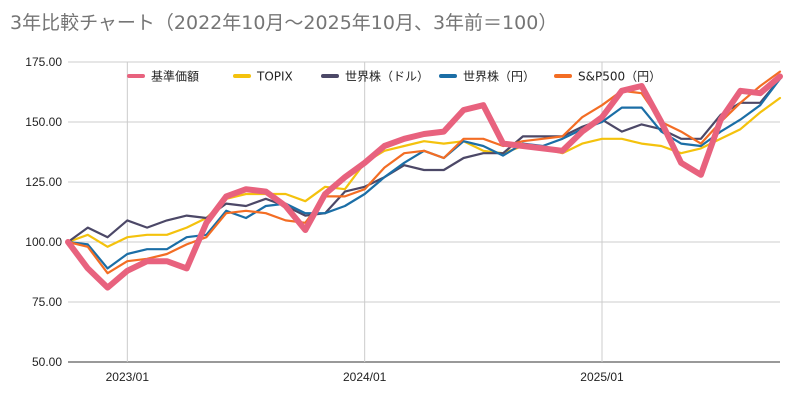 The height and width of the screenshot is (403, 800). I want to click on legend: 基準価額 TOPIX 世界株（ドル） 世界株（円） S&P500（円）, so click(394, 76).